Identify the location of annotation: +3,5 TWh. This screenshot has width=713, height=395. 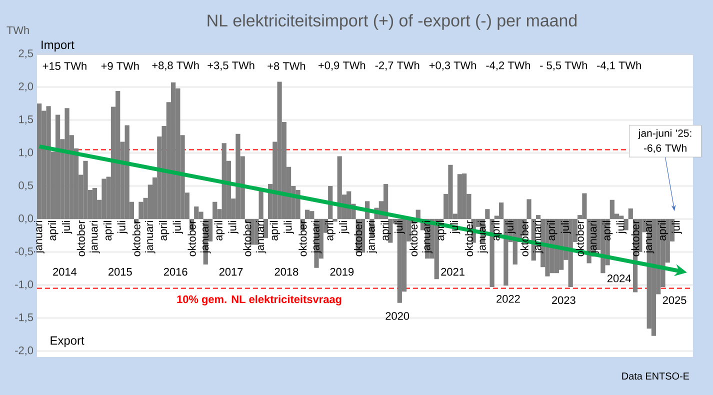
(231, 66).